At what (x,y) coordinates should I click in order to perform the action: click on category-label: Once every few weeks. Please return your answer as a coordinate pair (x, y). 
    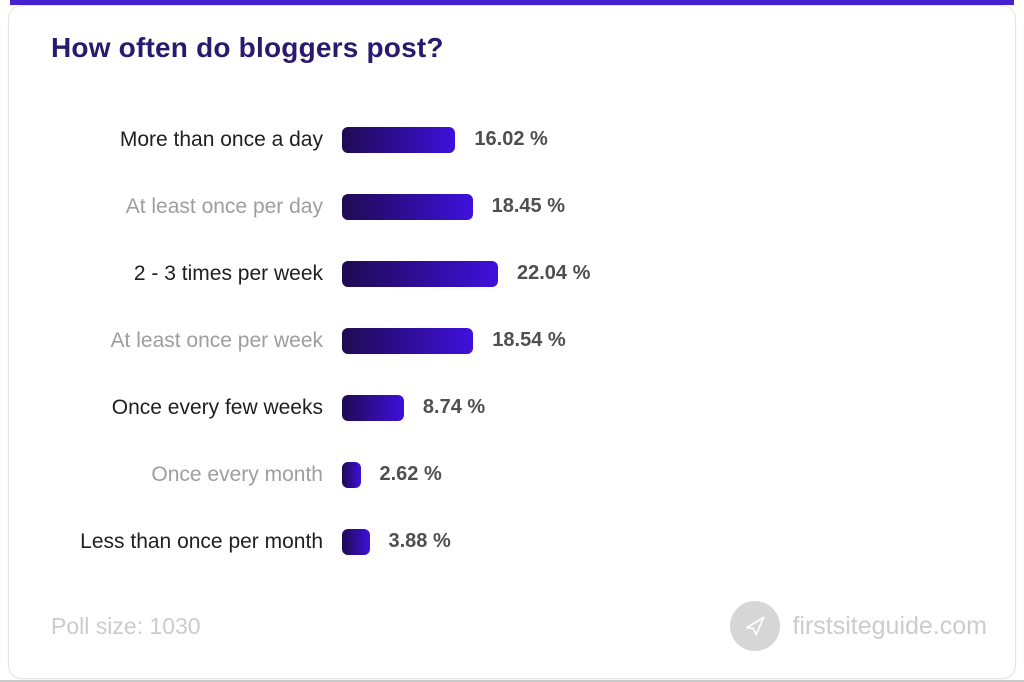
    Looking at the image, I should click on (217, 407).